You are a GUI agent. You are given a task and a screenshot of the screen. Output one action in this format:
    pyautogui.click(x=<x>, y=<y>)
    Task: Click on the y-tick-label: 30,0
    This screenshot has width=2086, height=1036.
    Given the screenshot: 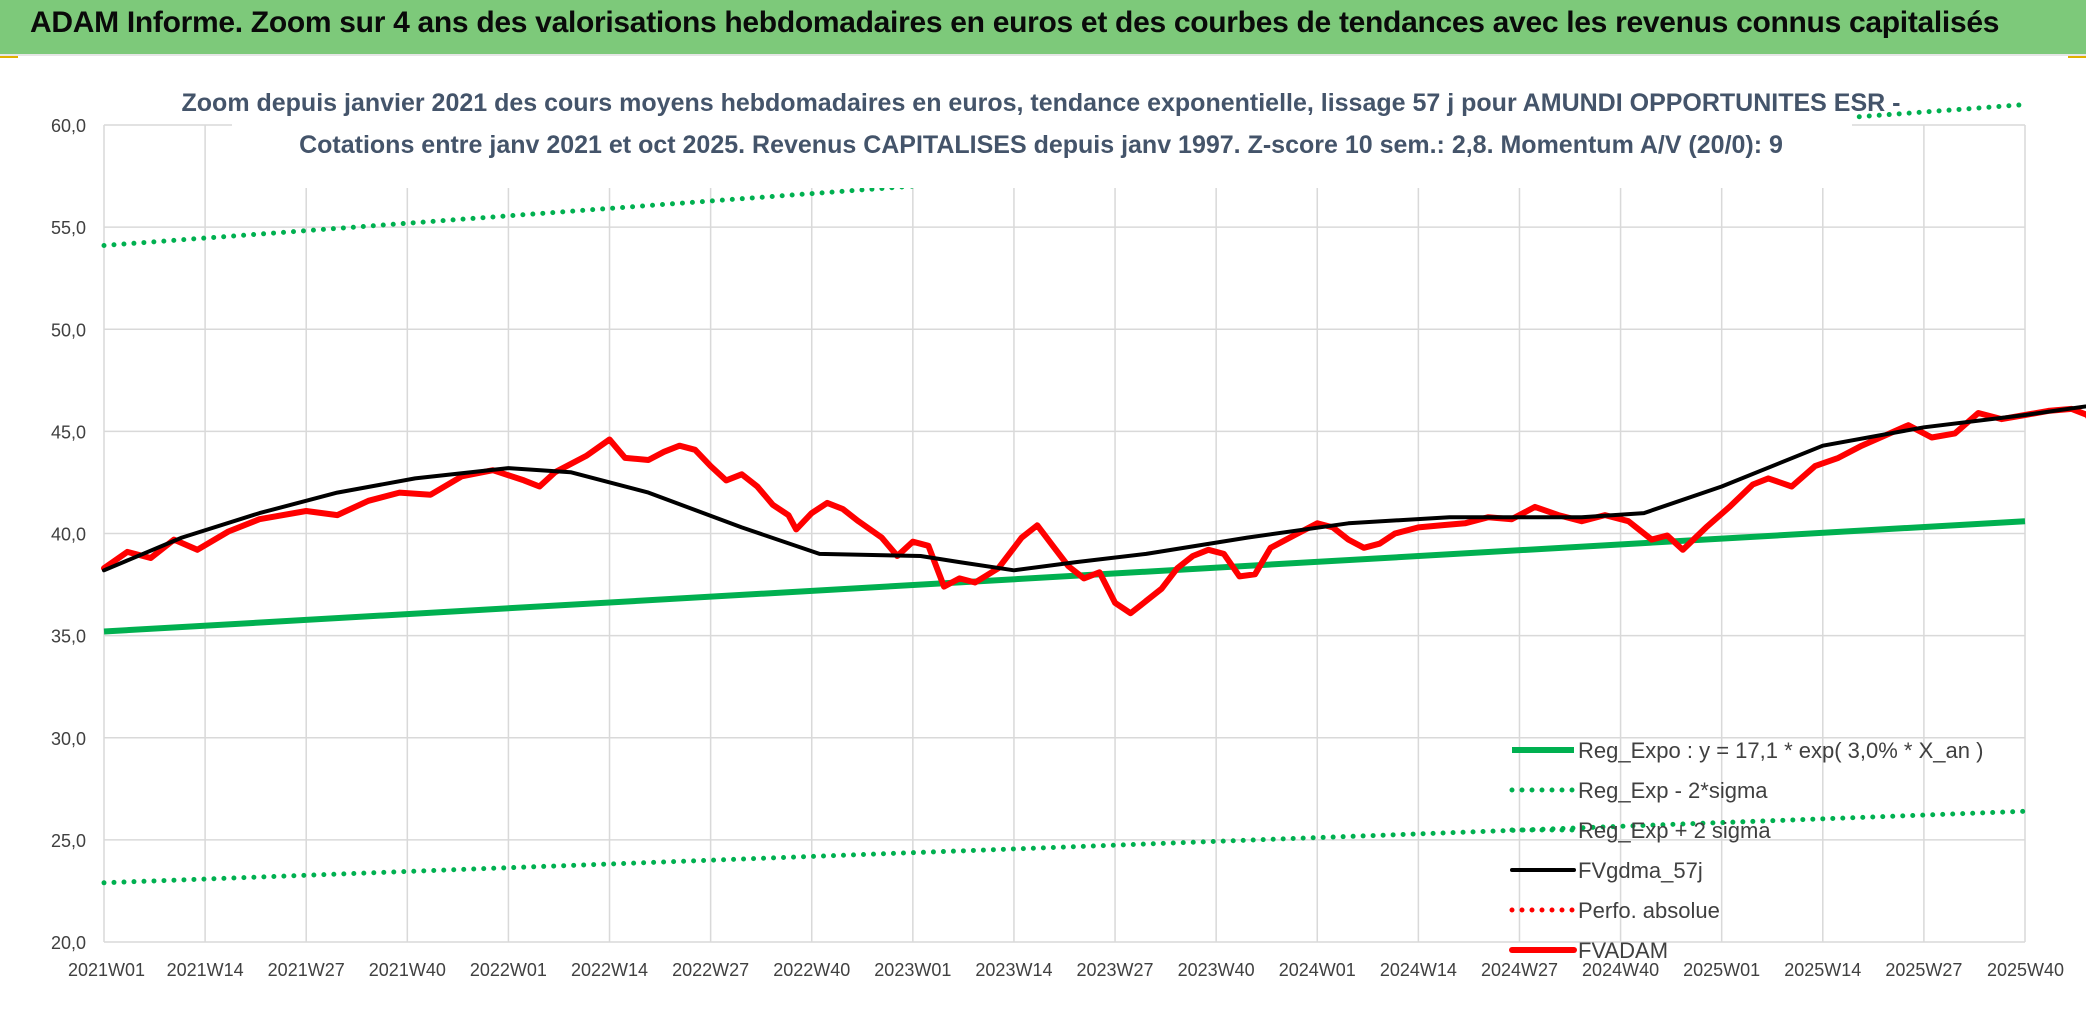 What is the action you would take?
    pyautogui.click(x=68, y=739)
    